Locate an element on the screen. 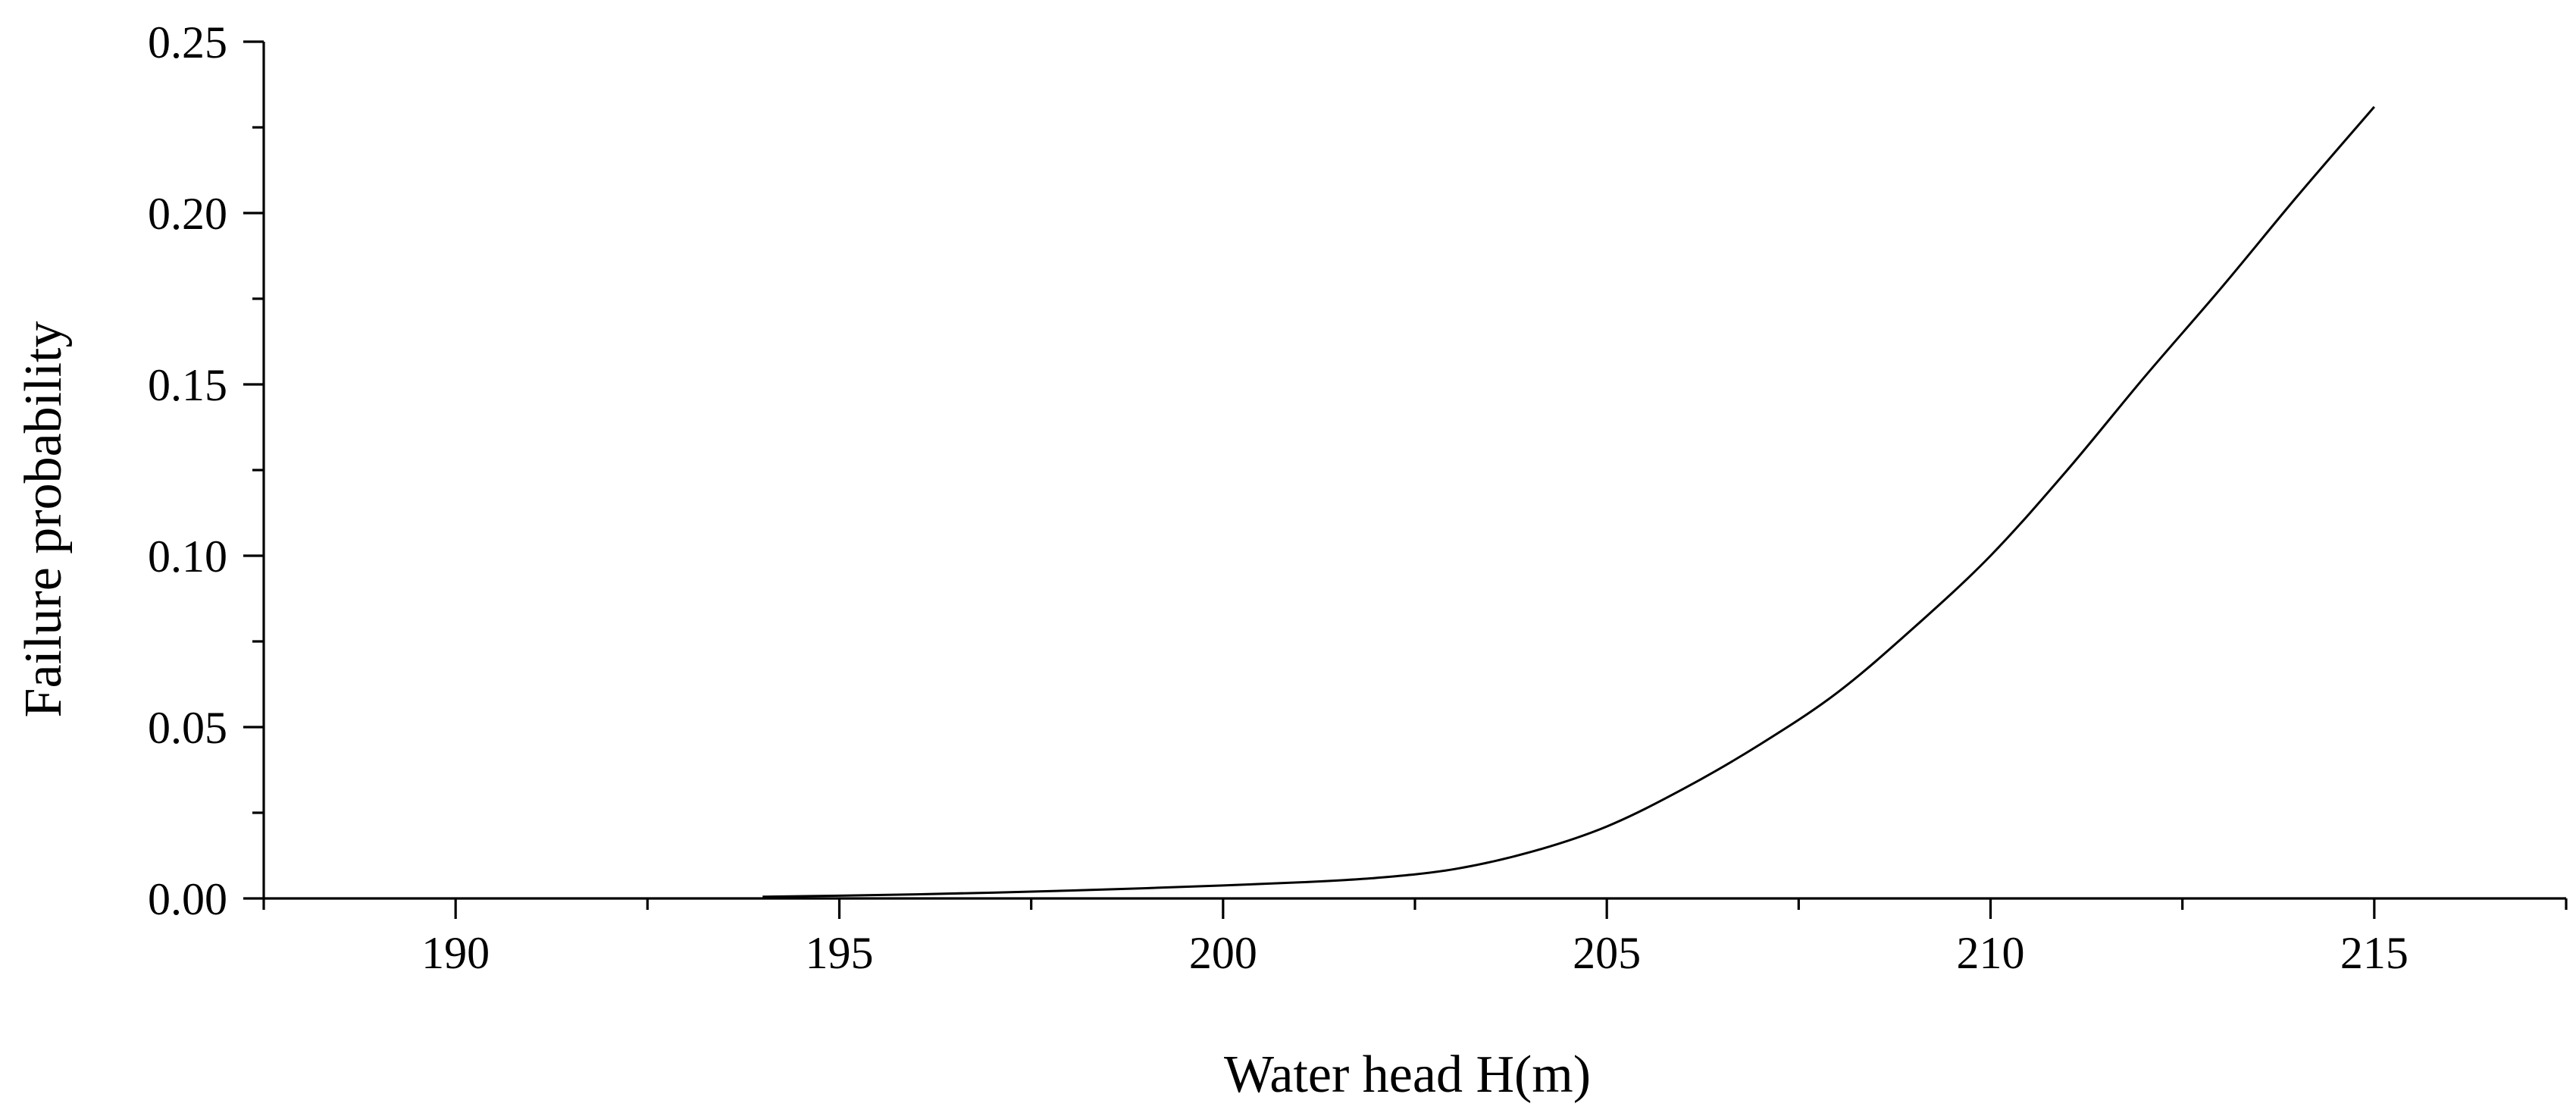 The image size is (2576, 1113). y-tick-label: 0.10 is located at coordinates (187, 556).